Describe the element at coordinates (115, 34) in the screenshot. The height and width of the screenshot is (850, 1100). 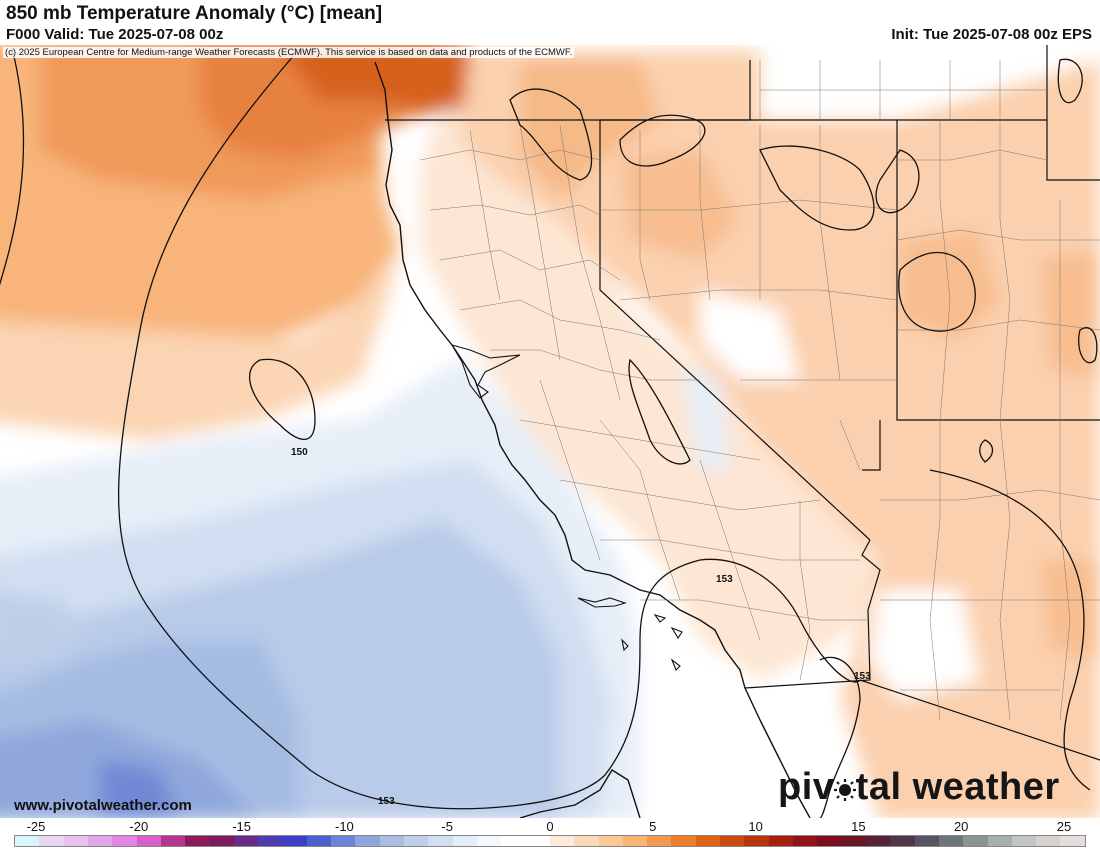
I see `valid-time: F000 Valid: Tue 2025-07-08 00z` at that location.